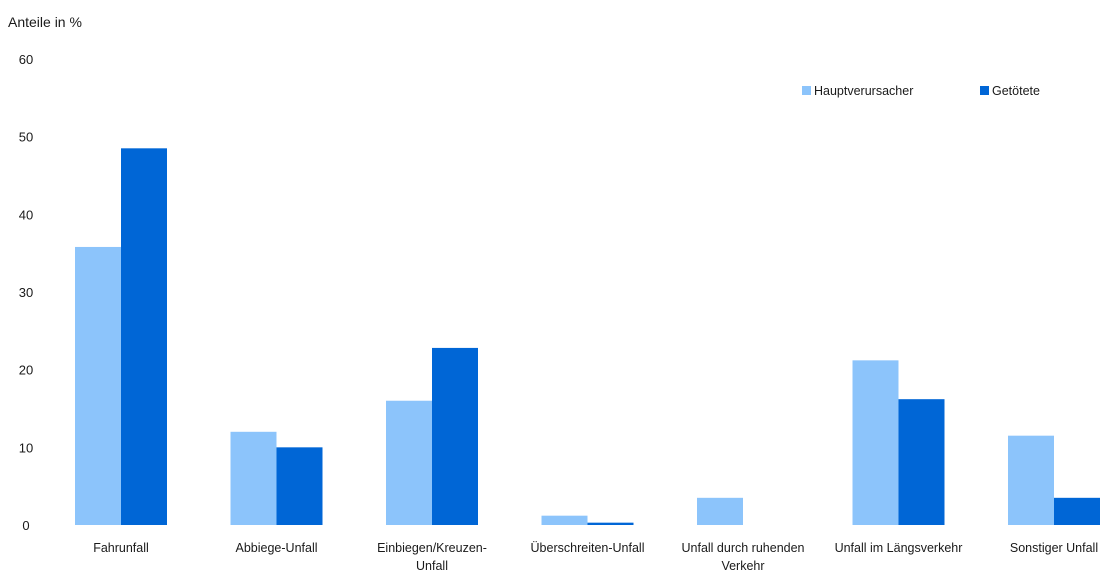  What do you see at coordinates (26, 370) in the screenshot?
I see `y-tick-label: 20` at bounding box center [26, 370].